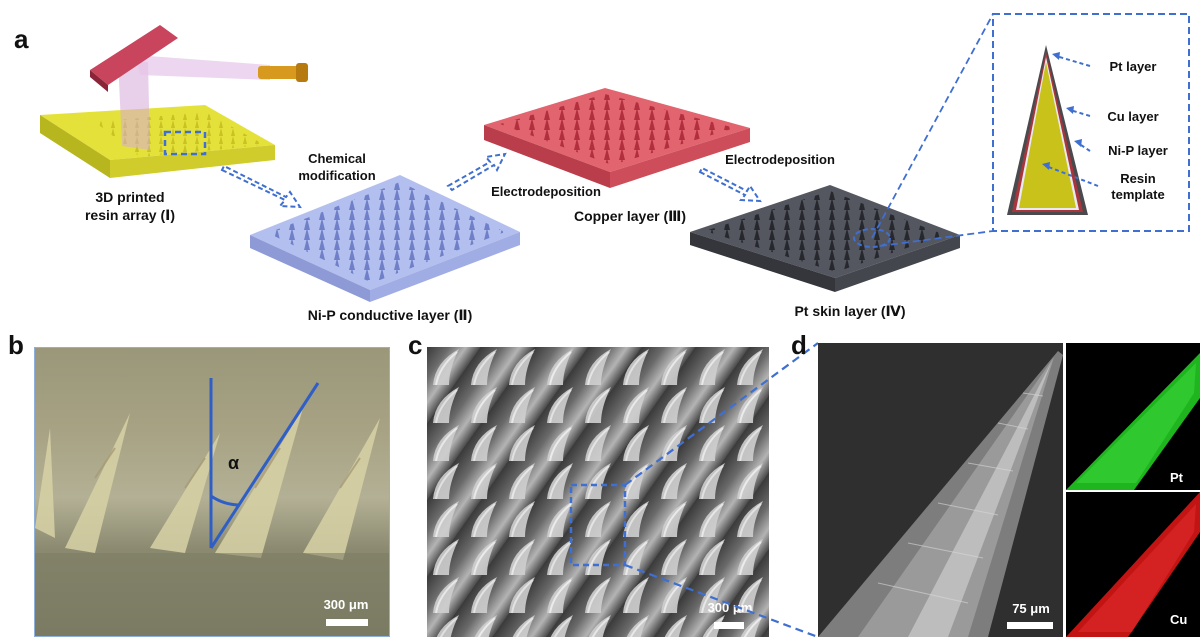 This screenshot has width=1200, height=637. What do you see at coordinates (390, 315) in the screenshot?
I see `step2-caption: Ni-P conductive layer (Ⅱ)` at bounding box center [390, 315].